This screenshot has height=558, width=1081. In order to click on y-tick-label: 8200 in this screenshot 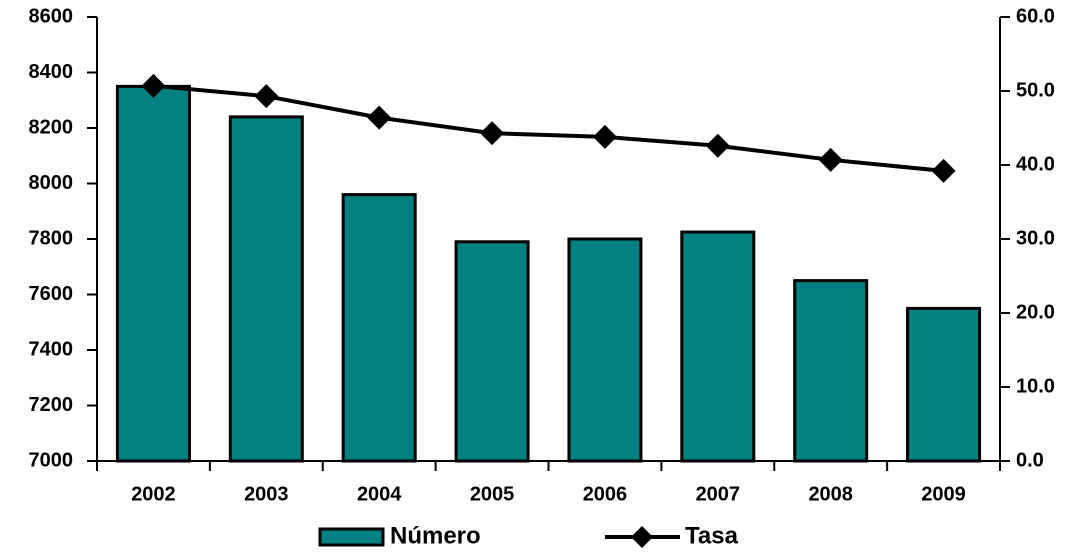, I will do `click(51, 127)`.